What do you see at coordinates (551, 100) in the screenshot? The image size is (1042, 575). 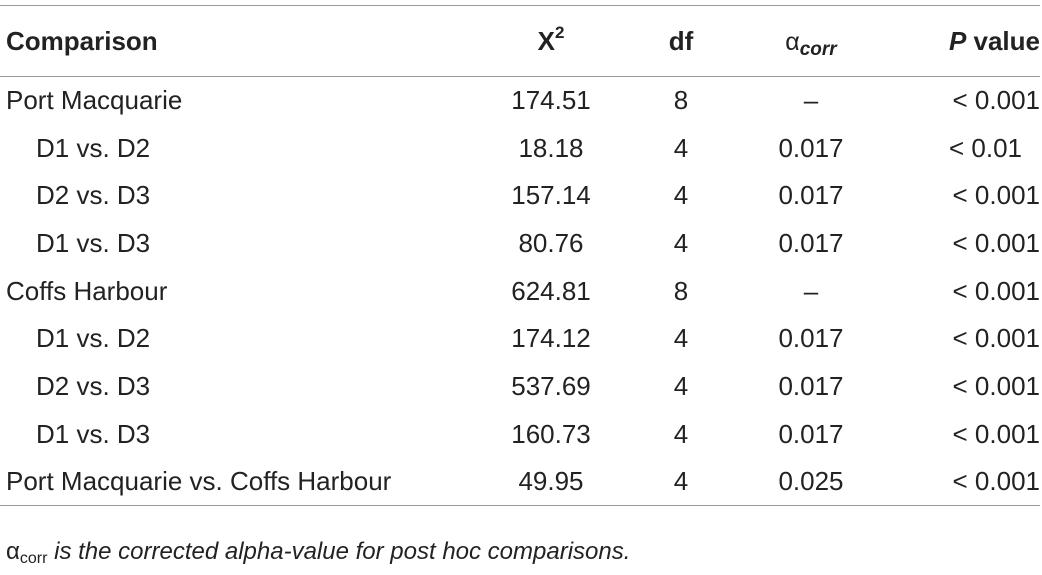 I see `cell-chi-square: 174.51` at bounding box center [551, 100].